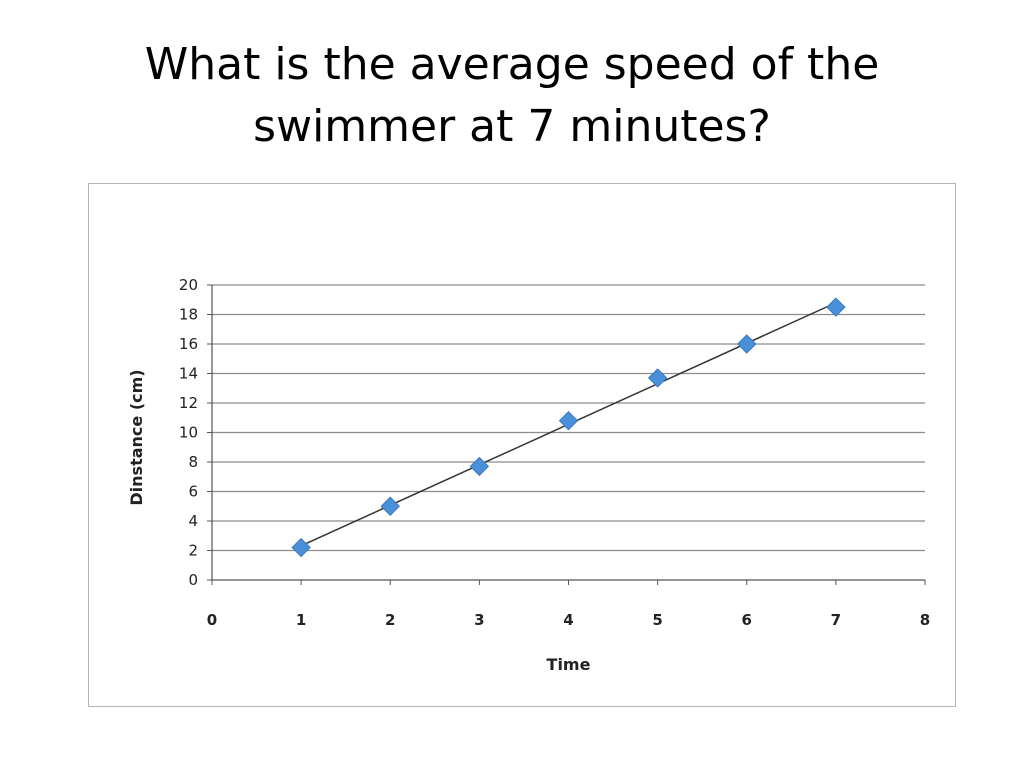  Describe the element at coordinates (188, 285) in the screenshot. I see `y-tick-label: 20` at that location.